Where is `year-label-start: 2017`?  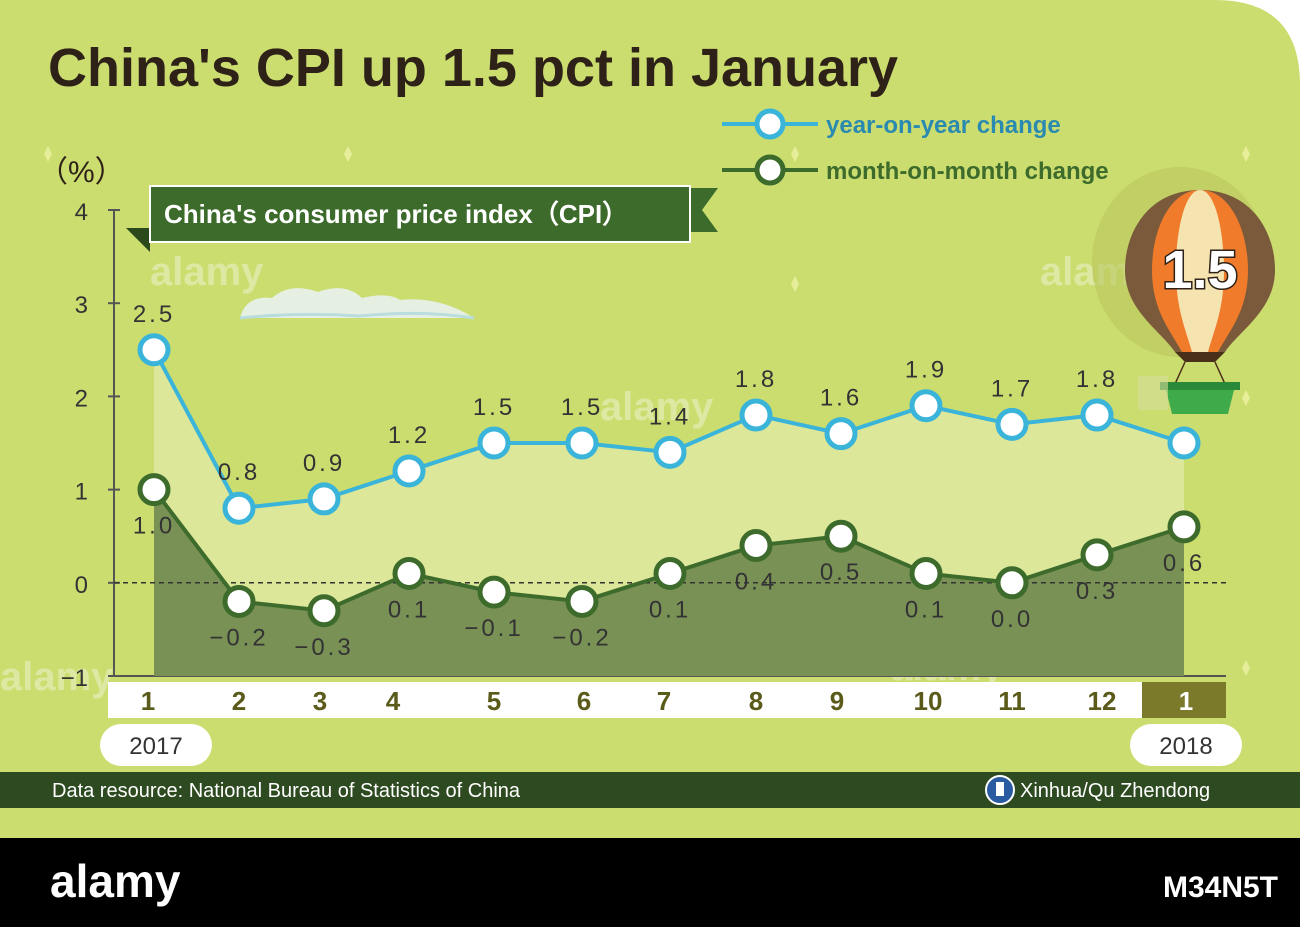
year-label-start: 2017 is located at coordinates (155, 746).